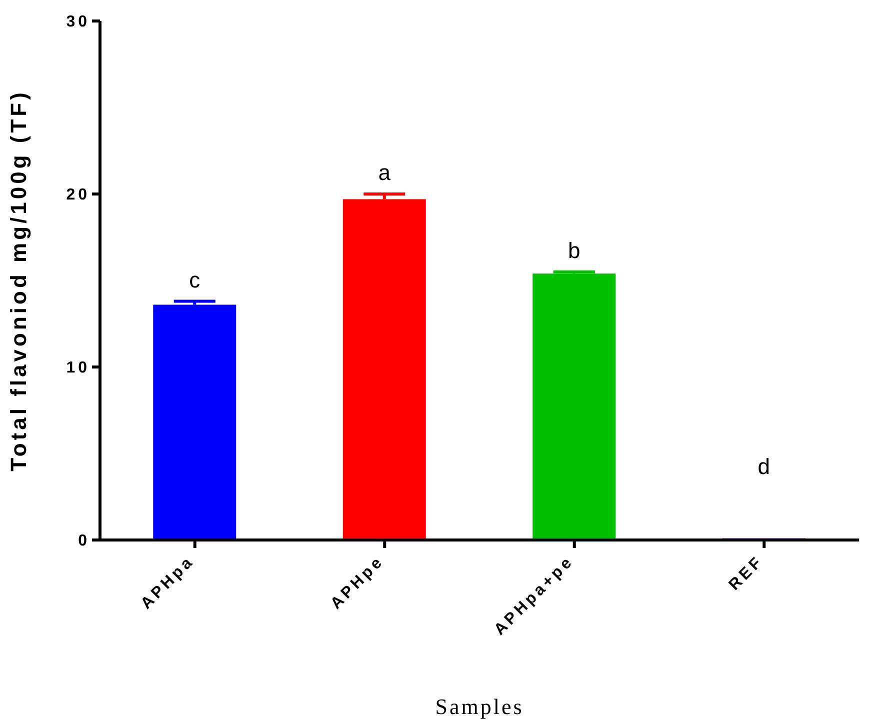  Describe the element at coordinates (479, 706) in the screenshot. I see `x-axis-title: Samples` at that location.